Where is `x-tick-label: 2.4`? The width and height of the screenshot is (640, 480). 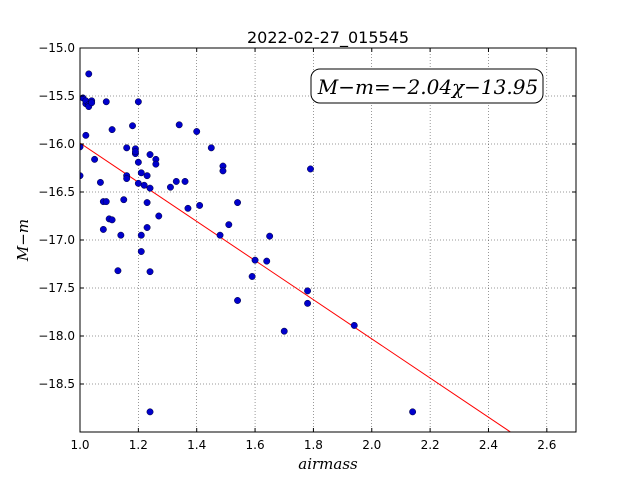 x-tick-label: 2.4 is located at coordinates (488, 445).